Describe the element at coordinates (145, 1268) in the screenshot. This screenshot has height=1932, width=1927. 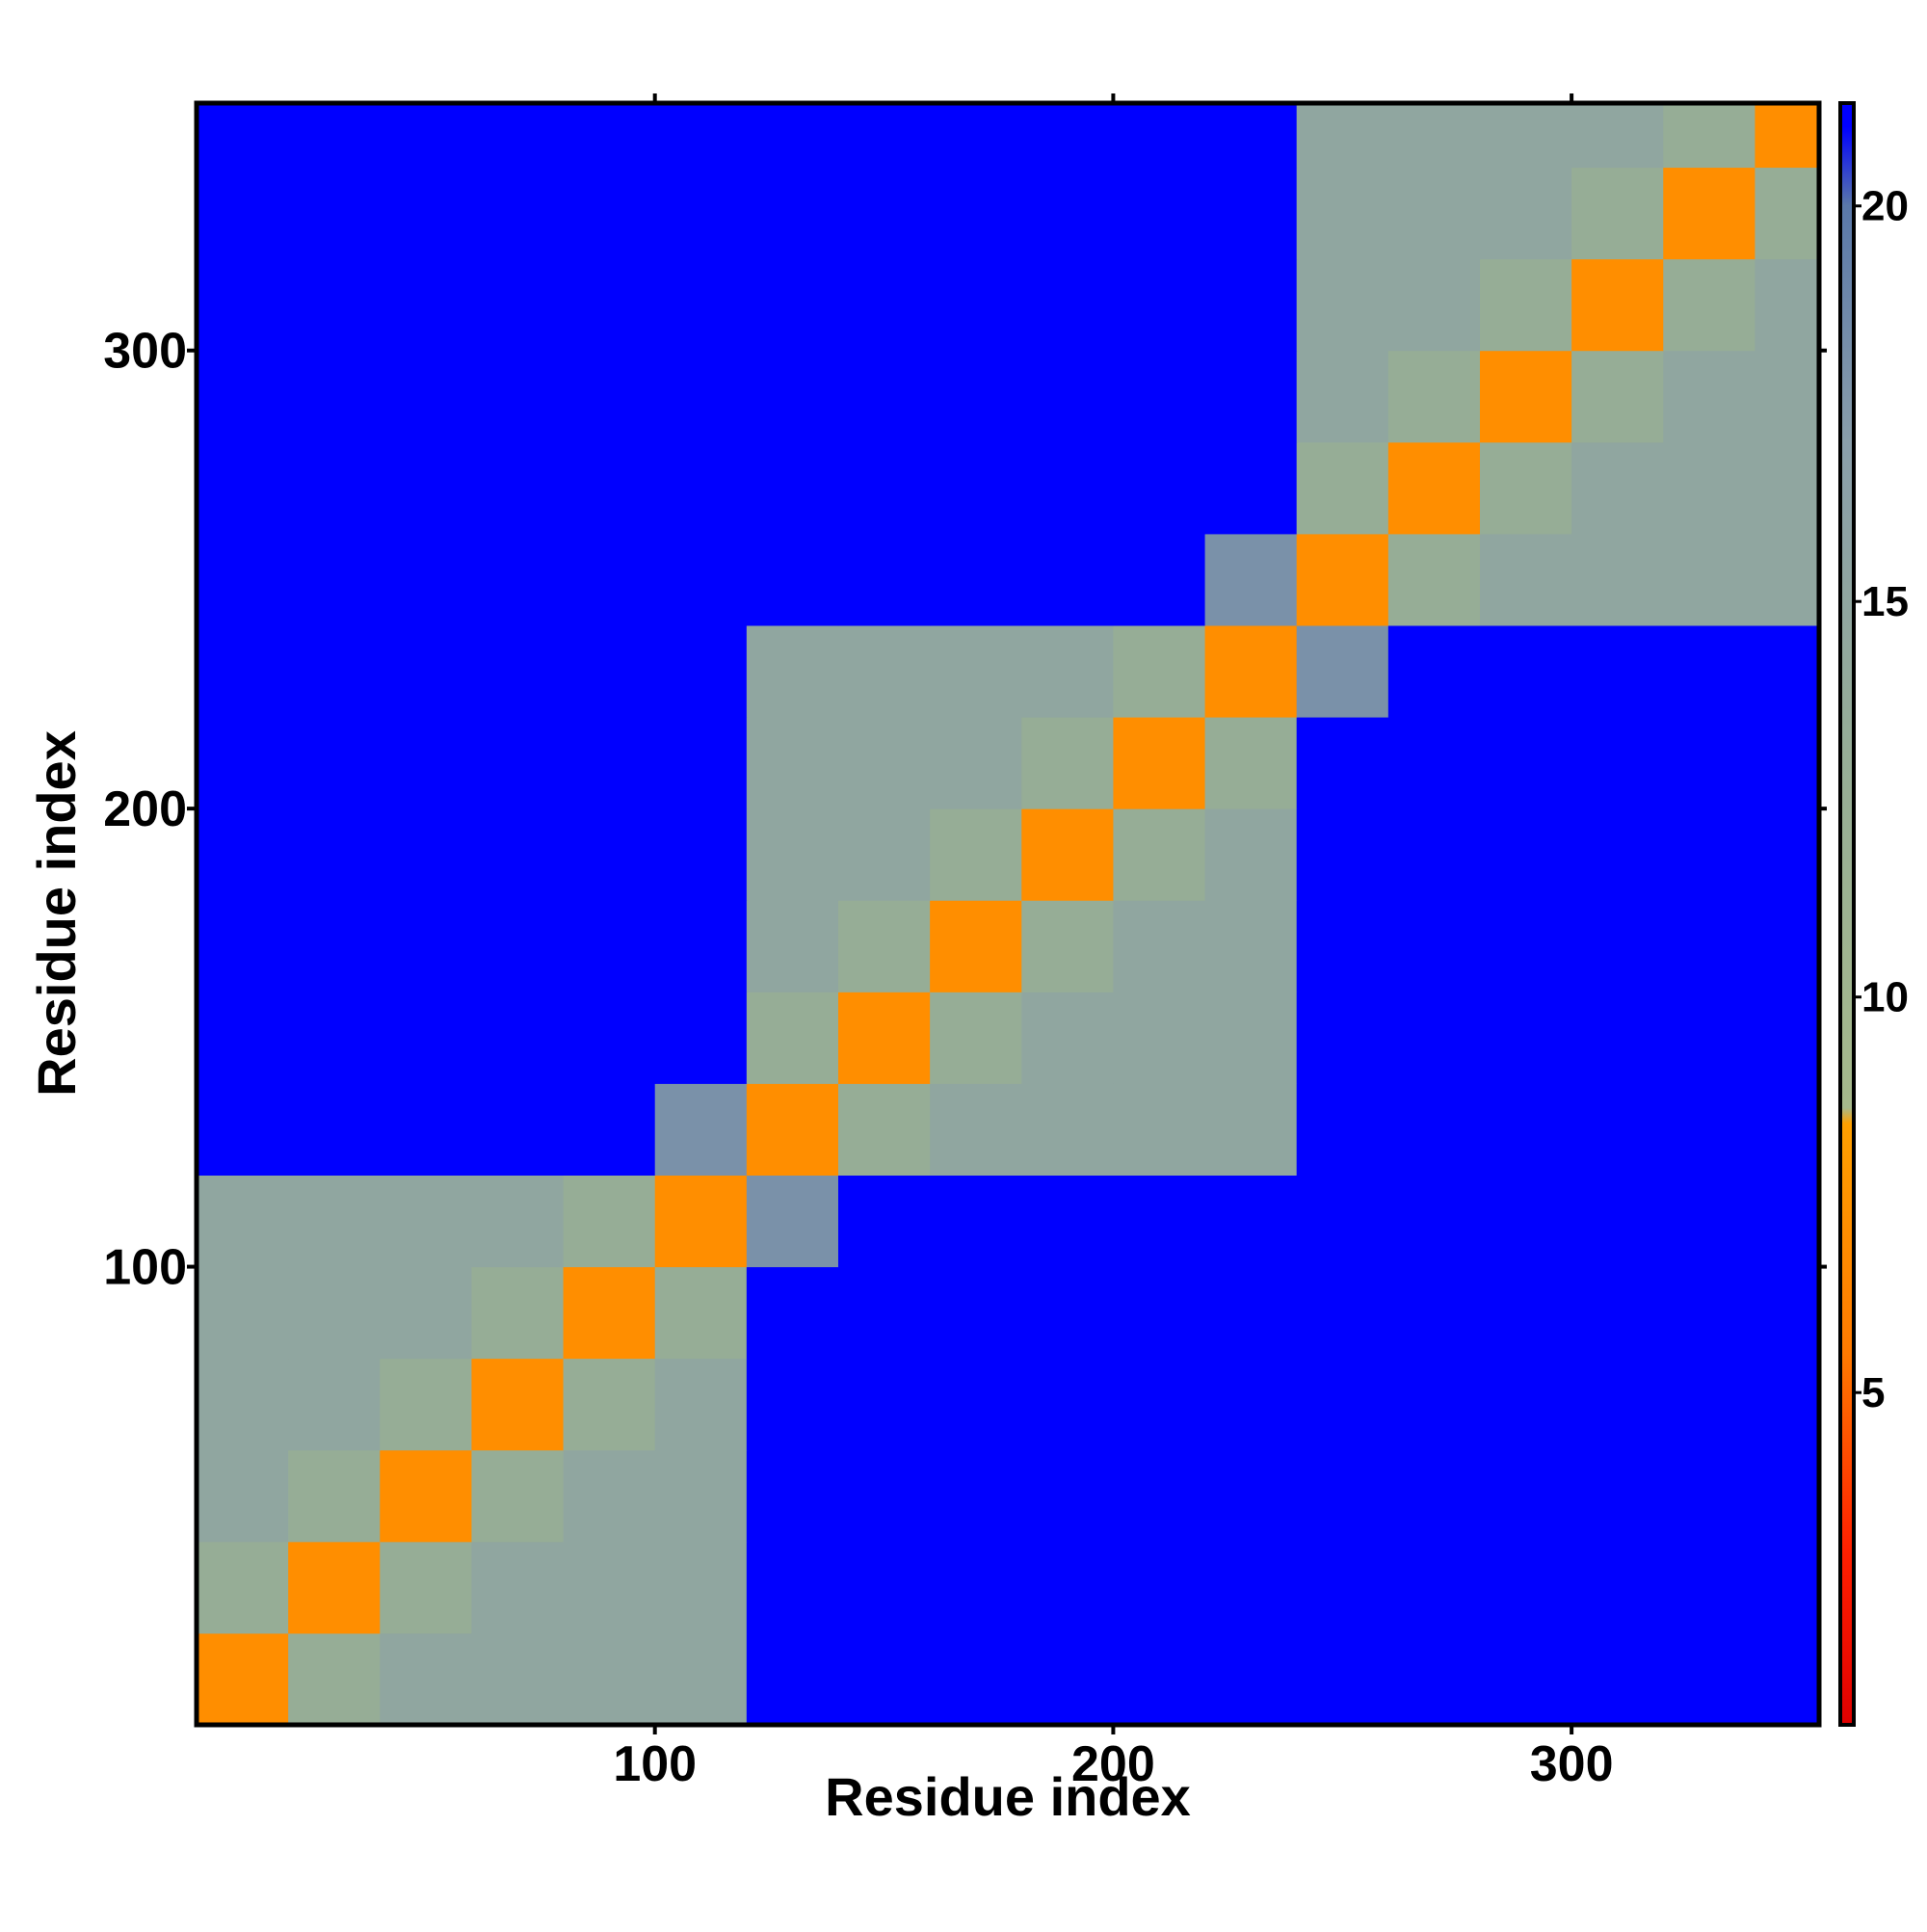
I see `y-tick-label: 100` at that location.